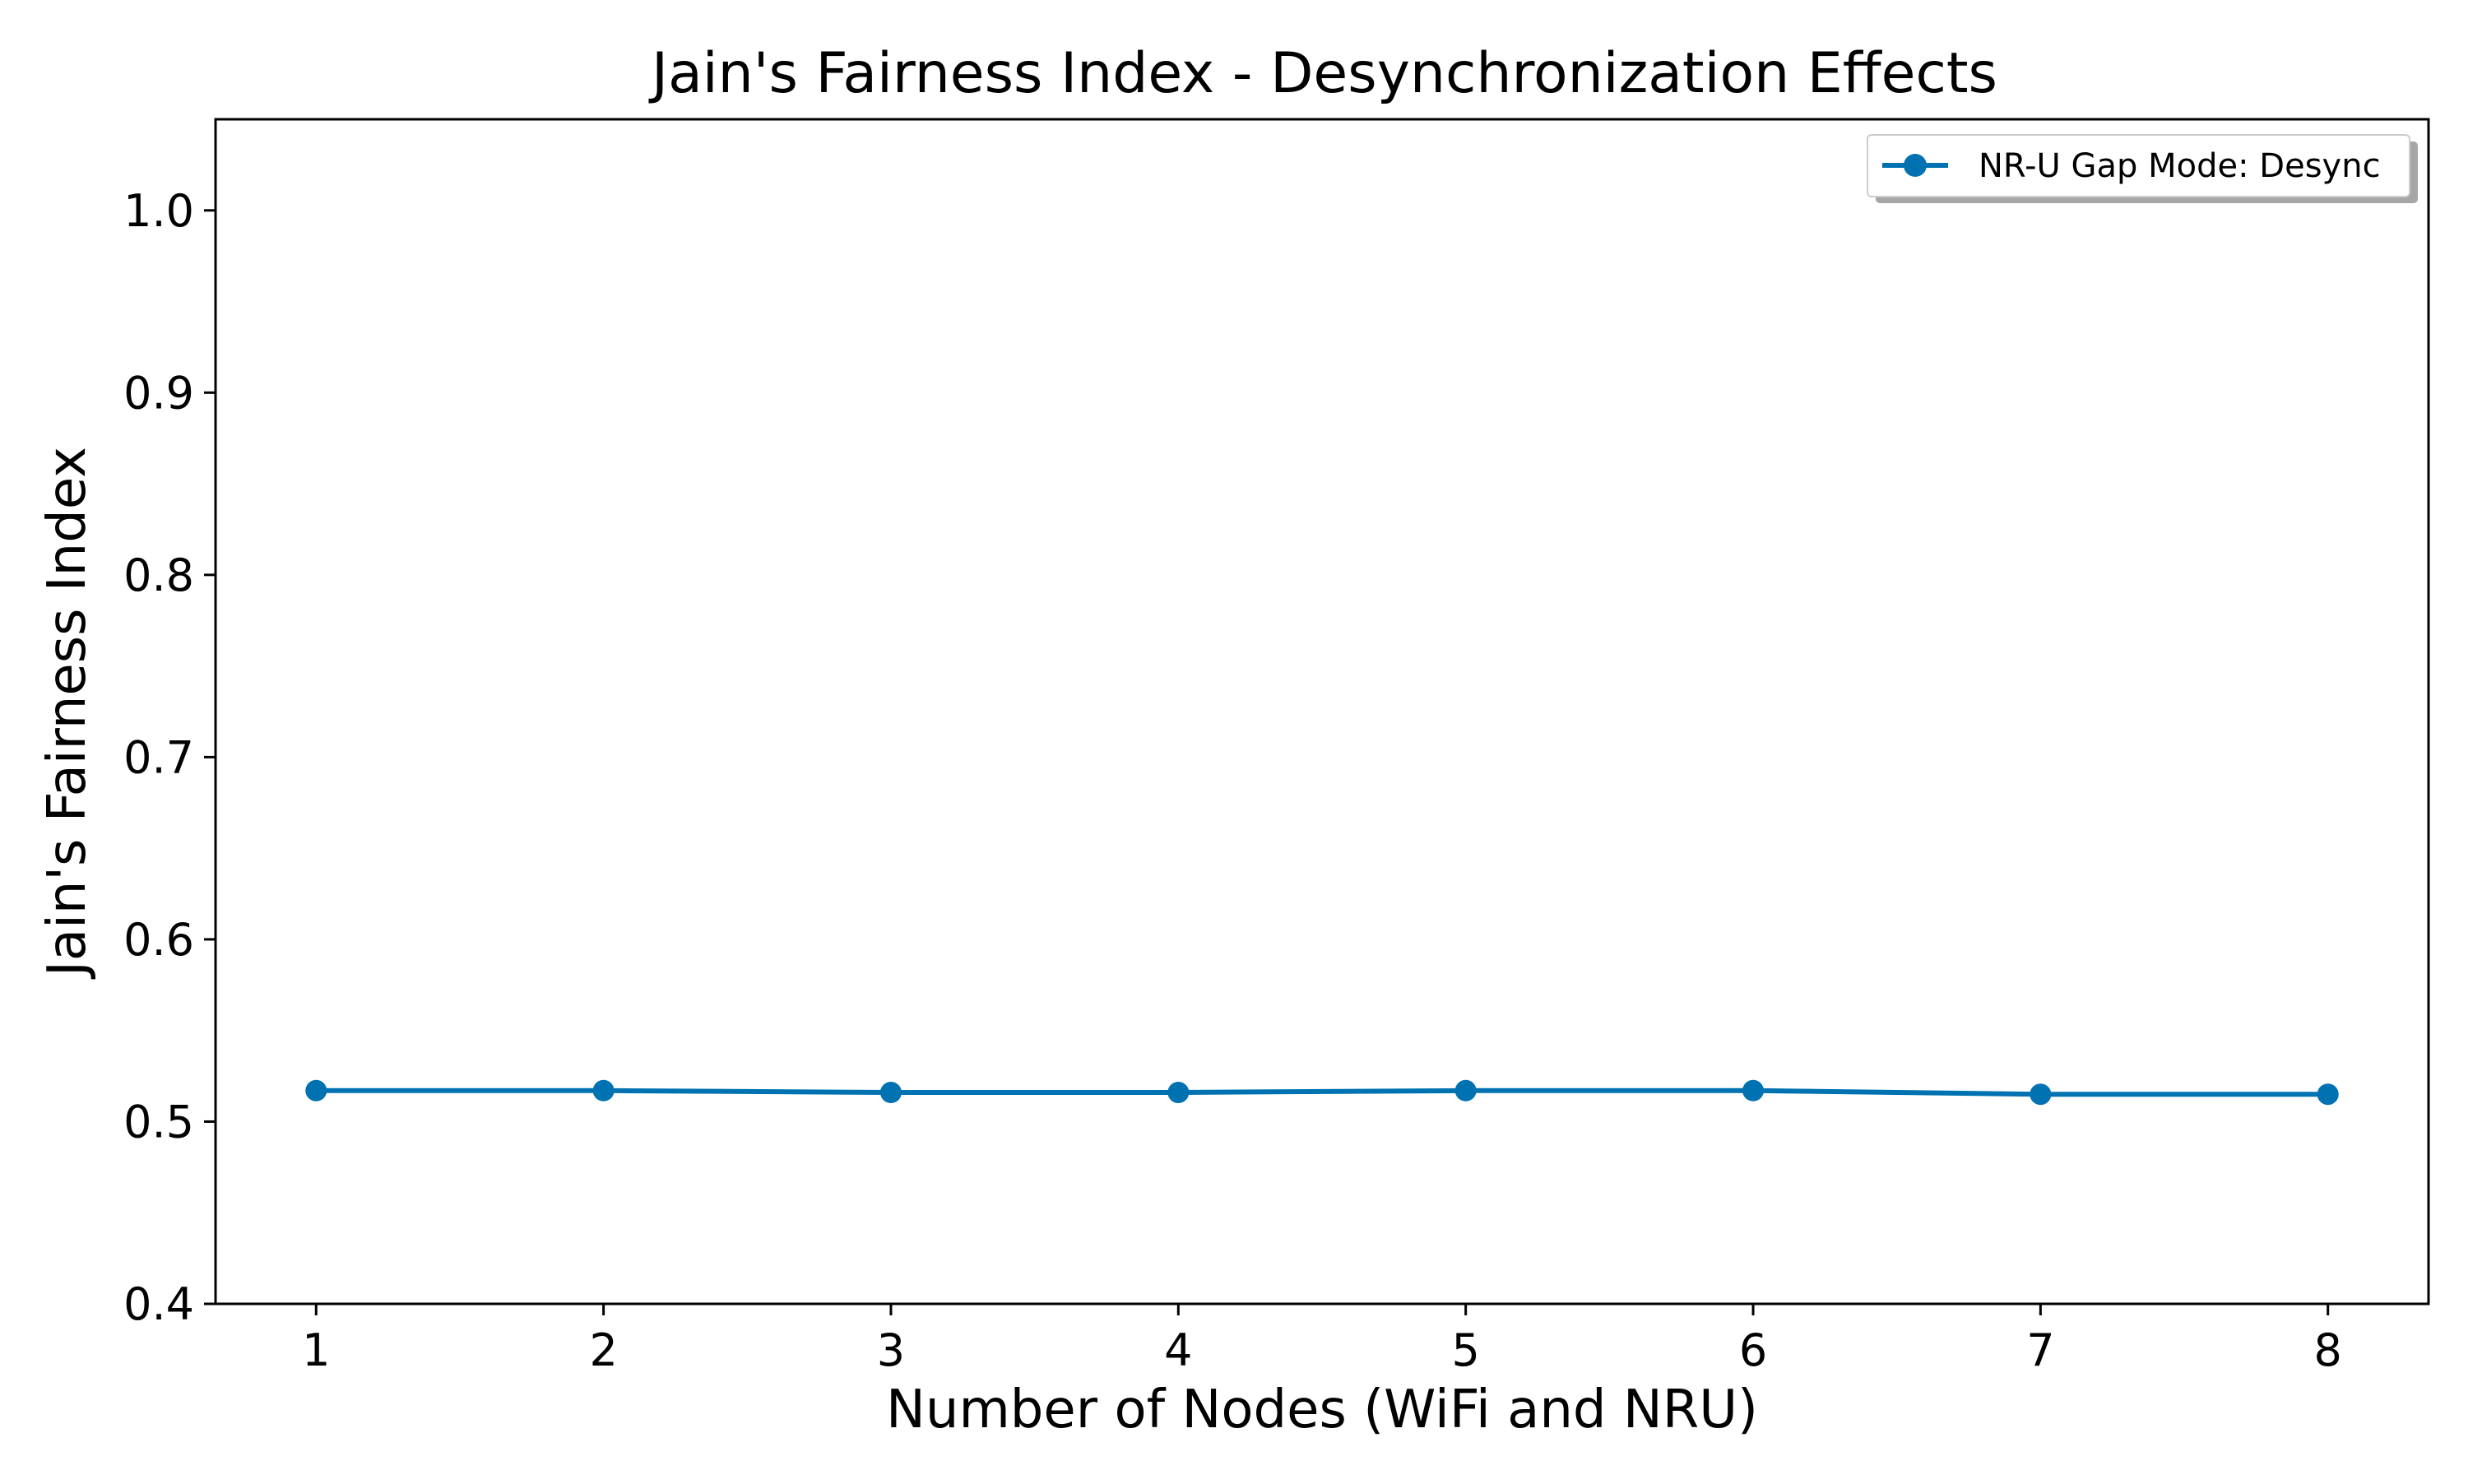 Image resolution: width=2468 pixels, height=1484 pixels. I want to click on legend-box, so click(2138, 165).